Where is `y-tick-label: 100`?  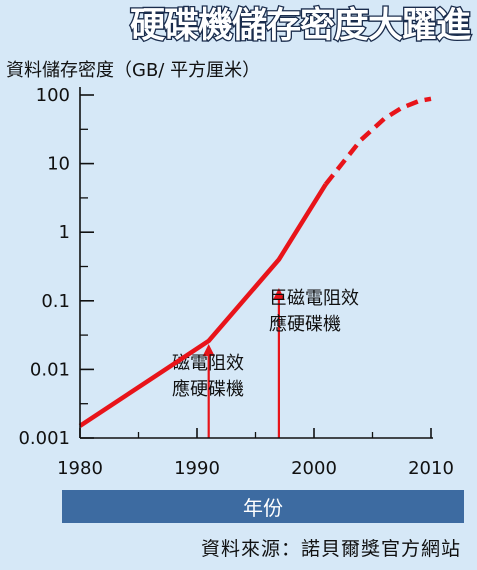
y-tick-label: 100 is located at coordinates (53, 95).